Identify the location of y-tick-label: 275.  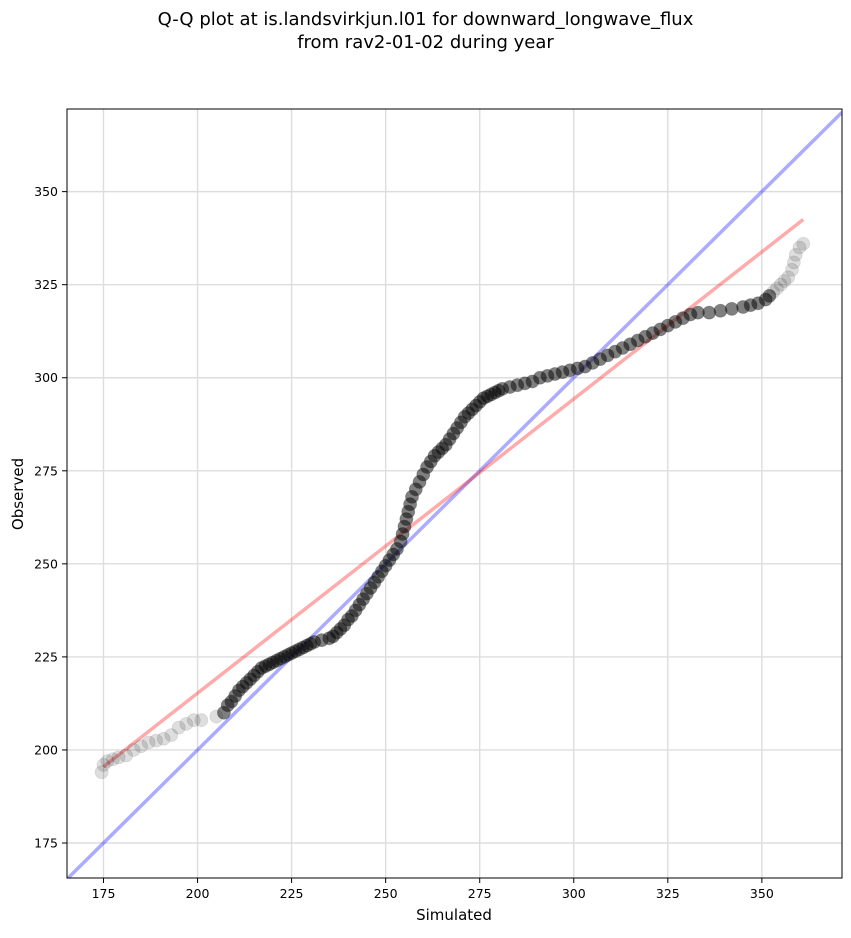
(46, 470).